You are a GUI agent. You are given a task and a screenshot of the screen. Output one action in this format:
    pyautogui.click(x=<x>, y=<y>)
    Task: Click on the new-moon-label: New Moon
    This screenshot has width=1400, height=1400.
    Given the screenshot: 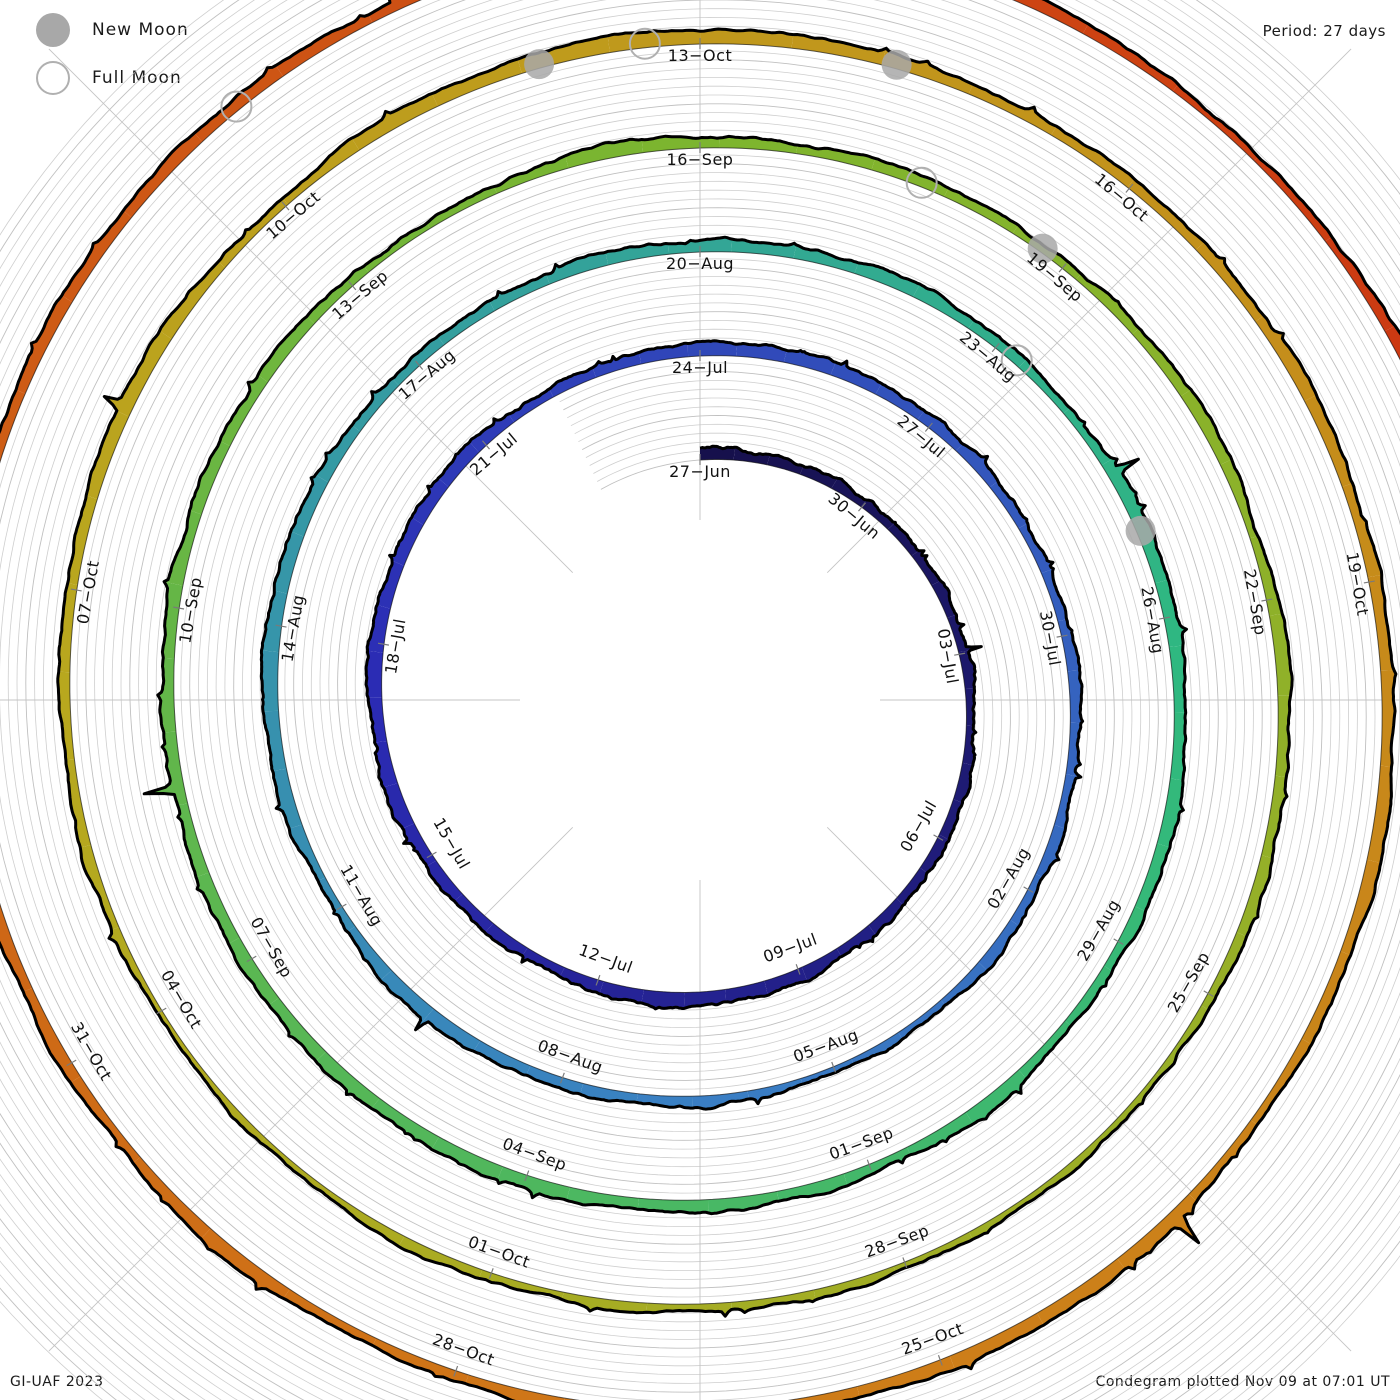 What is the action you would take?
    pyautogui.click(x=140, y=30)
    